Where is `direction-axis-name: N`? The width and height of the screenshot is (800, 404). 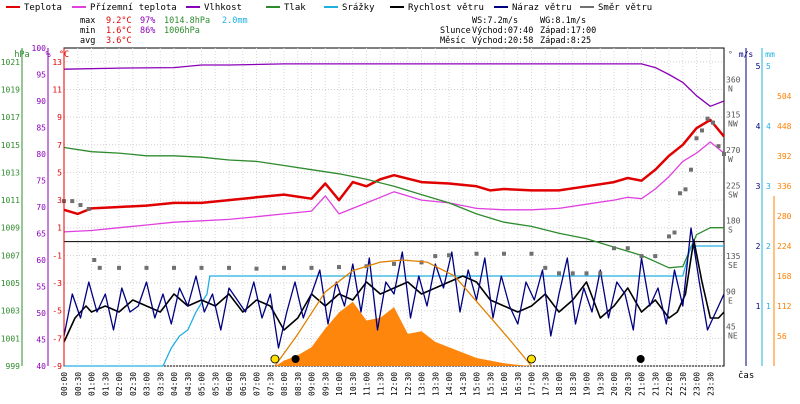
direction-axis-name: N is located at coordinates (730, 88).